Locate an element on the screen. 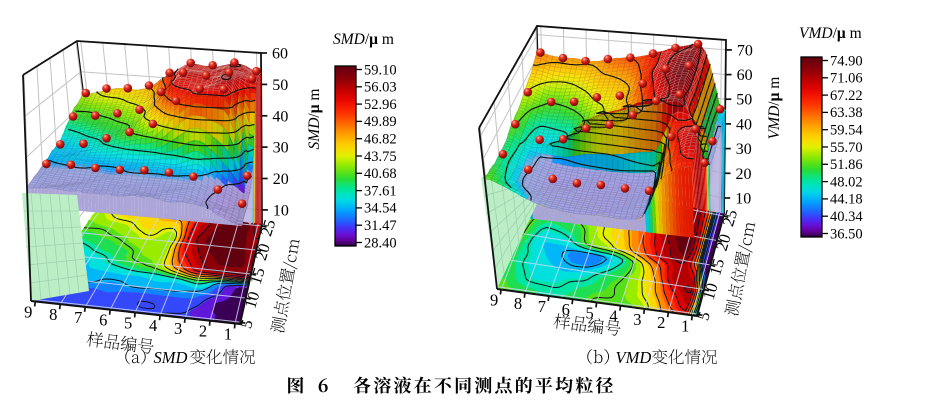 This screenshot has height=415, width=926. svg-text: 52.96 is located at coordinates (380, 105).